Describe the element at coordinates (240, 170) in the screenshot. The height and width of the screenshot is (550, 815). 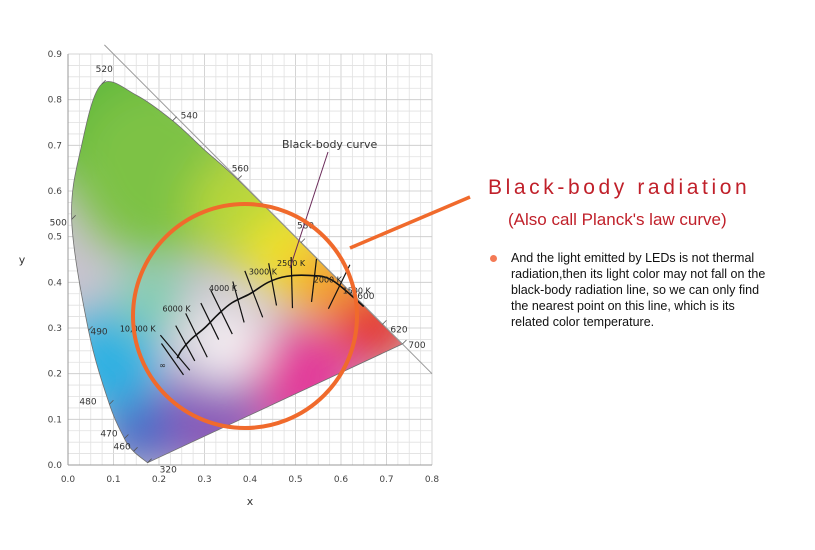
I see `wavelength-label: 560` at that location.